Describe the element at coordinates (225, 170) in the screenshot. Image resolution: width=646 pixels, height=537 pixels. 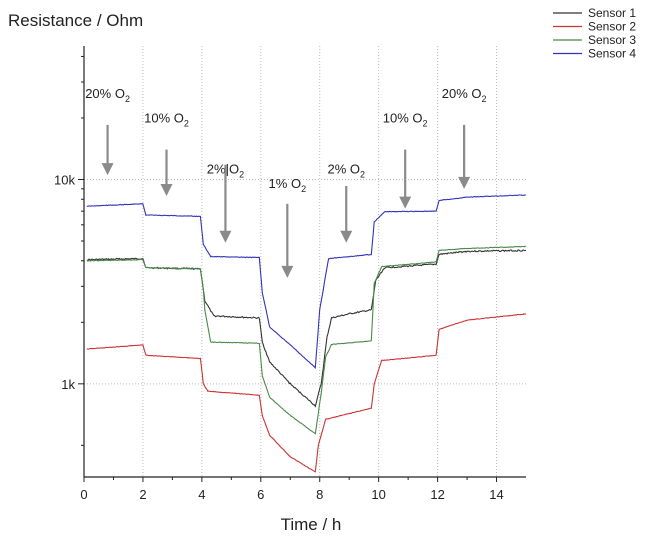
I see `annotation-label-2: 2%|O2` at that location.